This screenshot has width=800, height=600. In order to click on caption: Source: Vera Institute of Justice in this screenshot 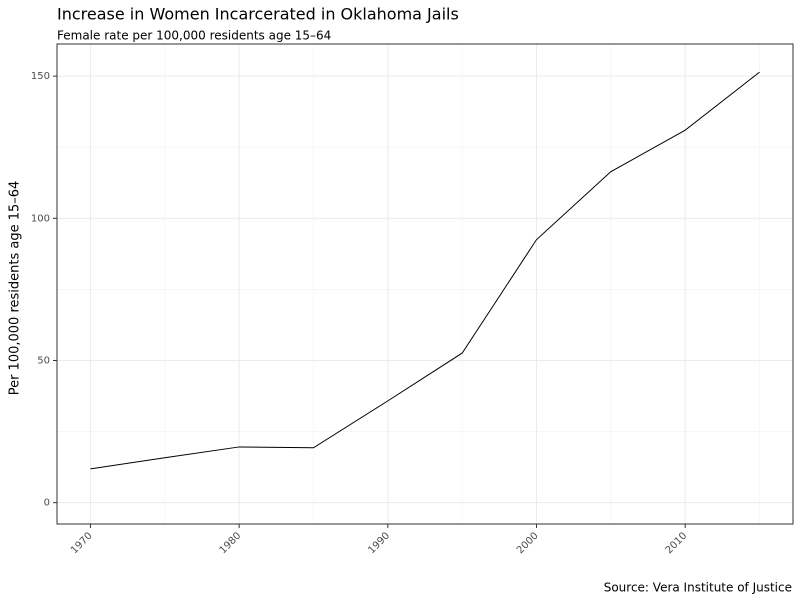, I will do `click(698, 588)`.